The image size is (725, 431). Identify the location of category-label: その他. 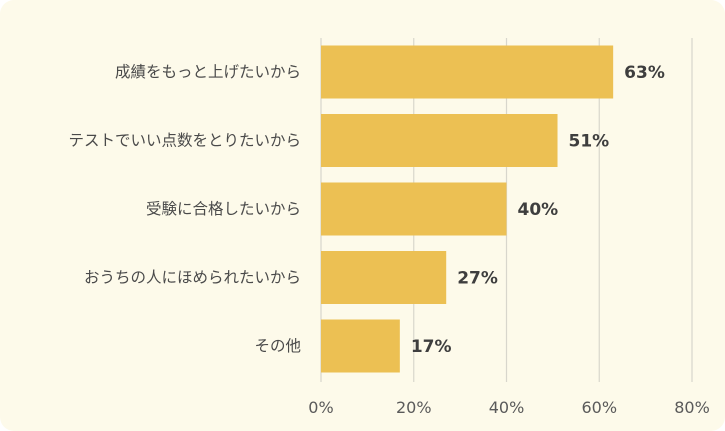
(277, 346).